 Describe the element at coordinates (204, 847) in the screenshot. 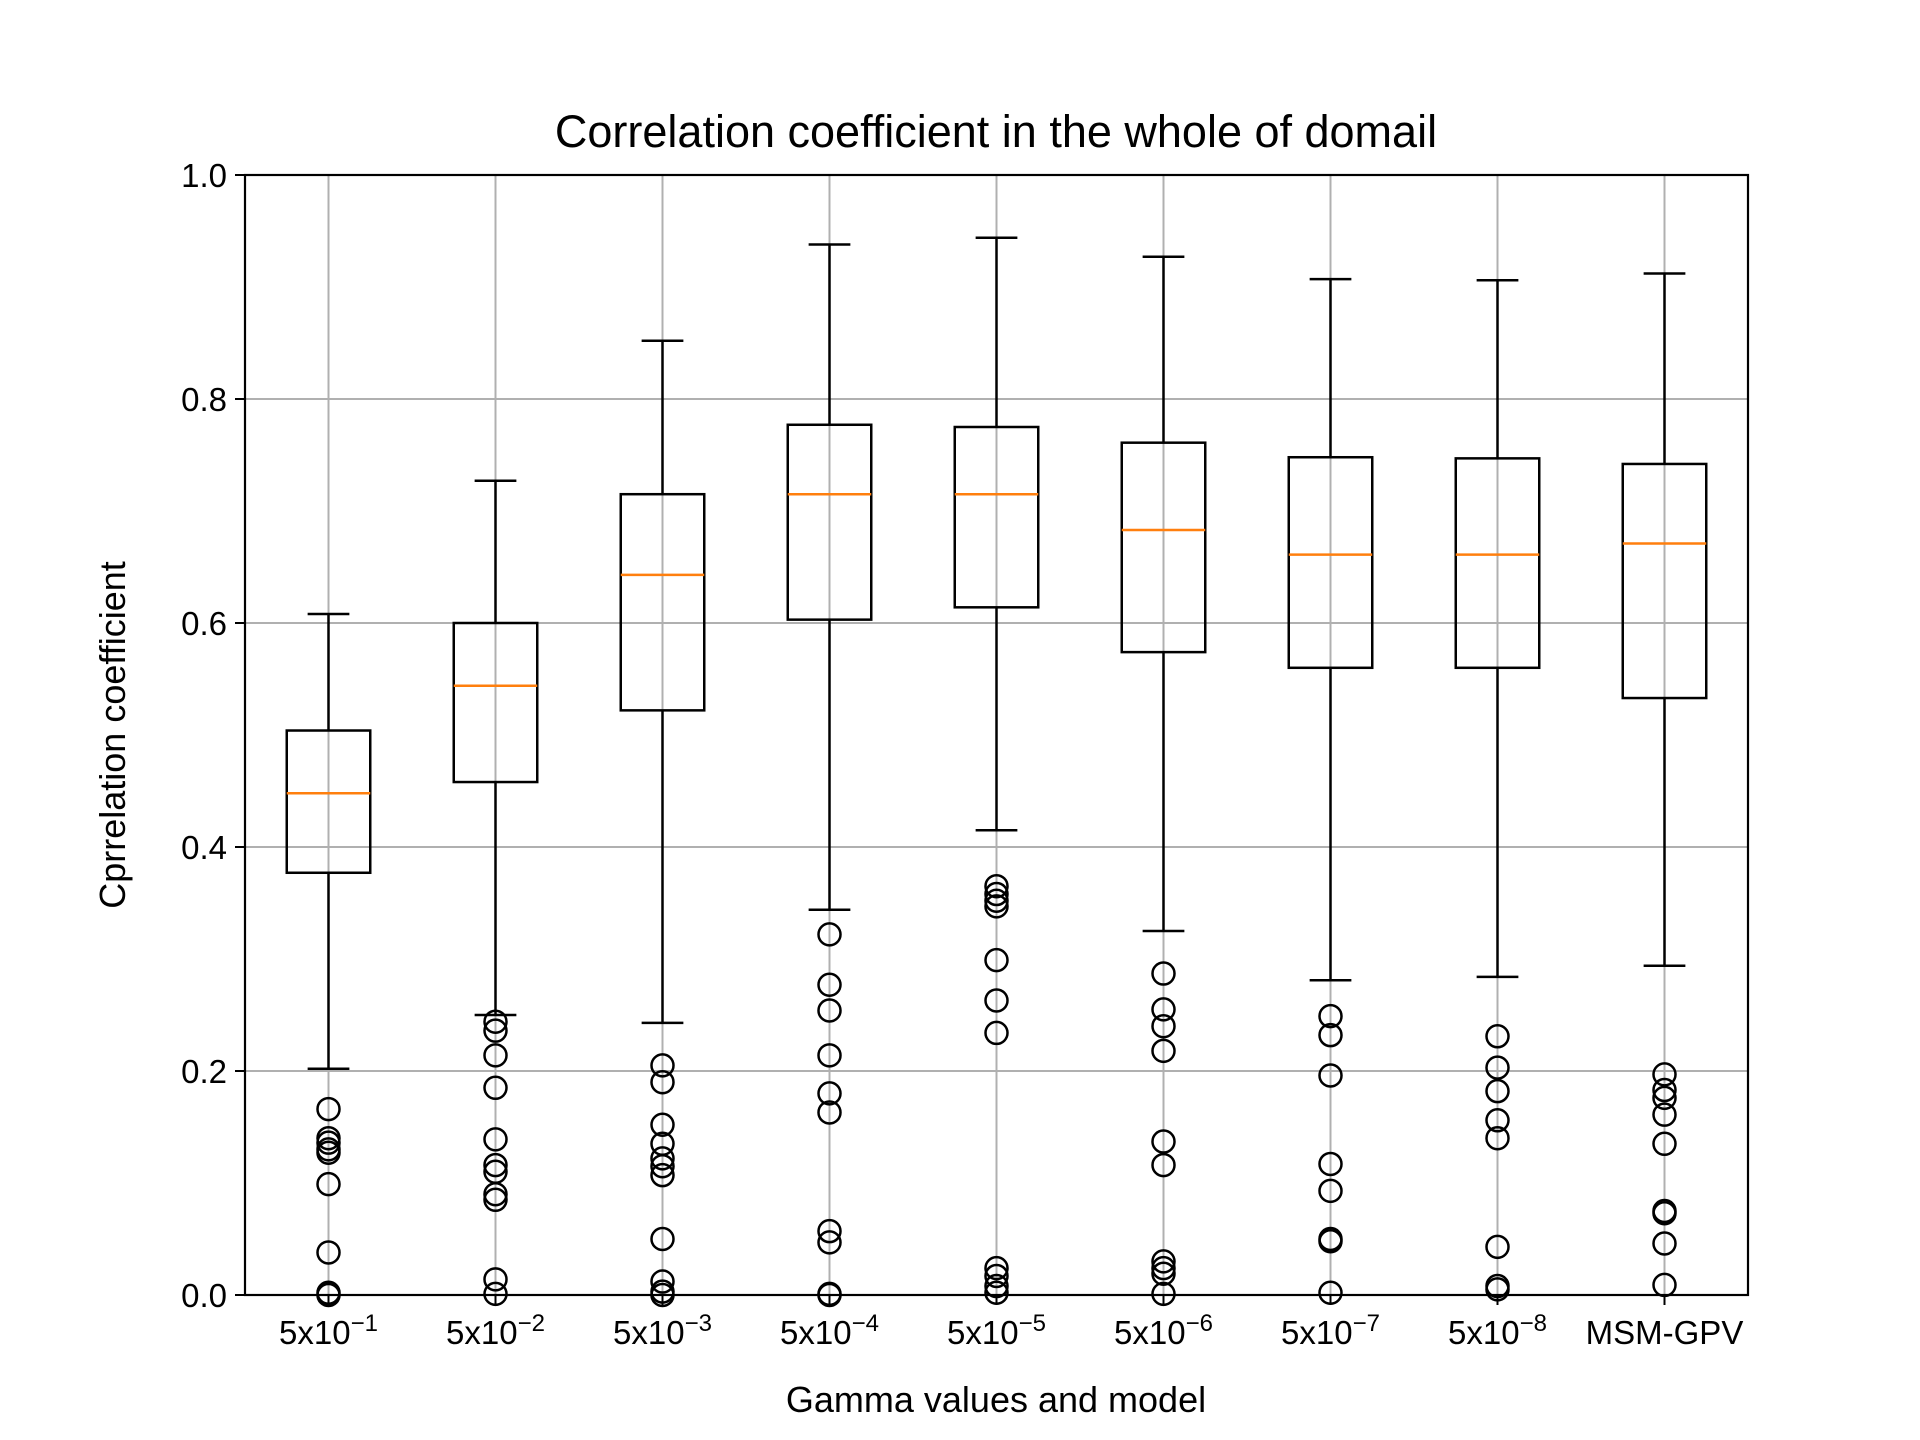

I see `y-tick-label: 0.4` at that location.